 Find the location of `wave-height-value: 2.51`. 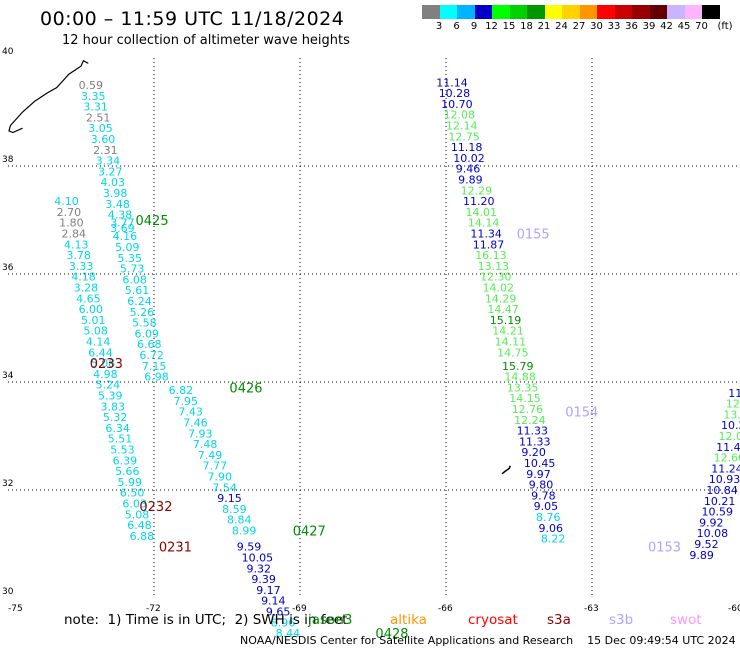

wave-height-value: 2.51 is located at coordinates (98, 117).